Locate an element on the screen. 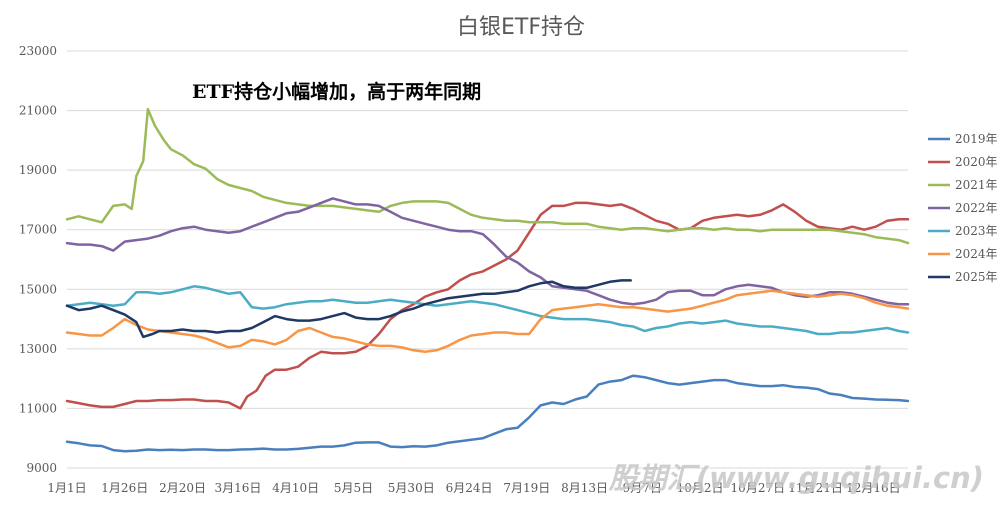 The image size is (1003, 509). x-tick-label: 7月19日 is located at coordinates (526, 488).